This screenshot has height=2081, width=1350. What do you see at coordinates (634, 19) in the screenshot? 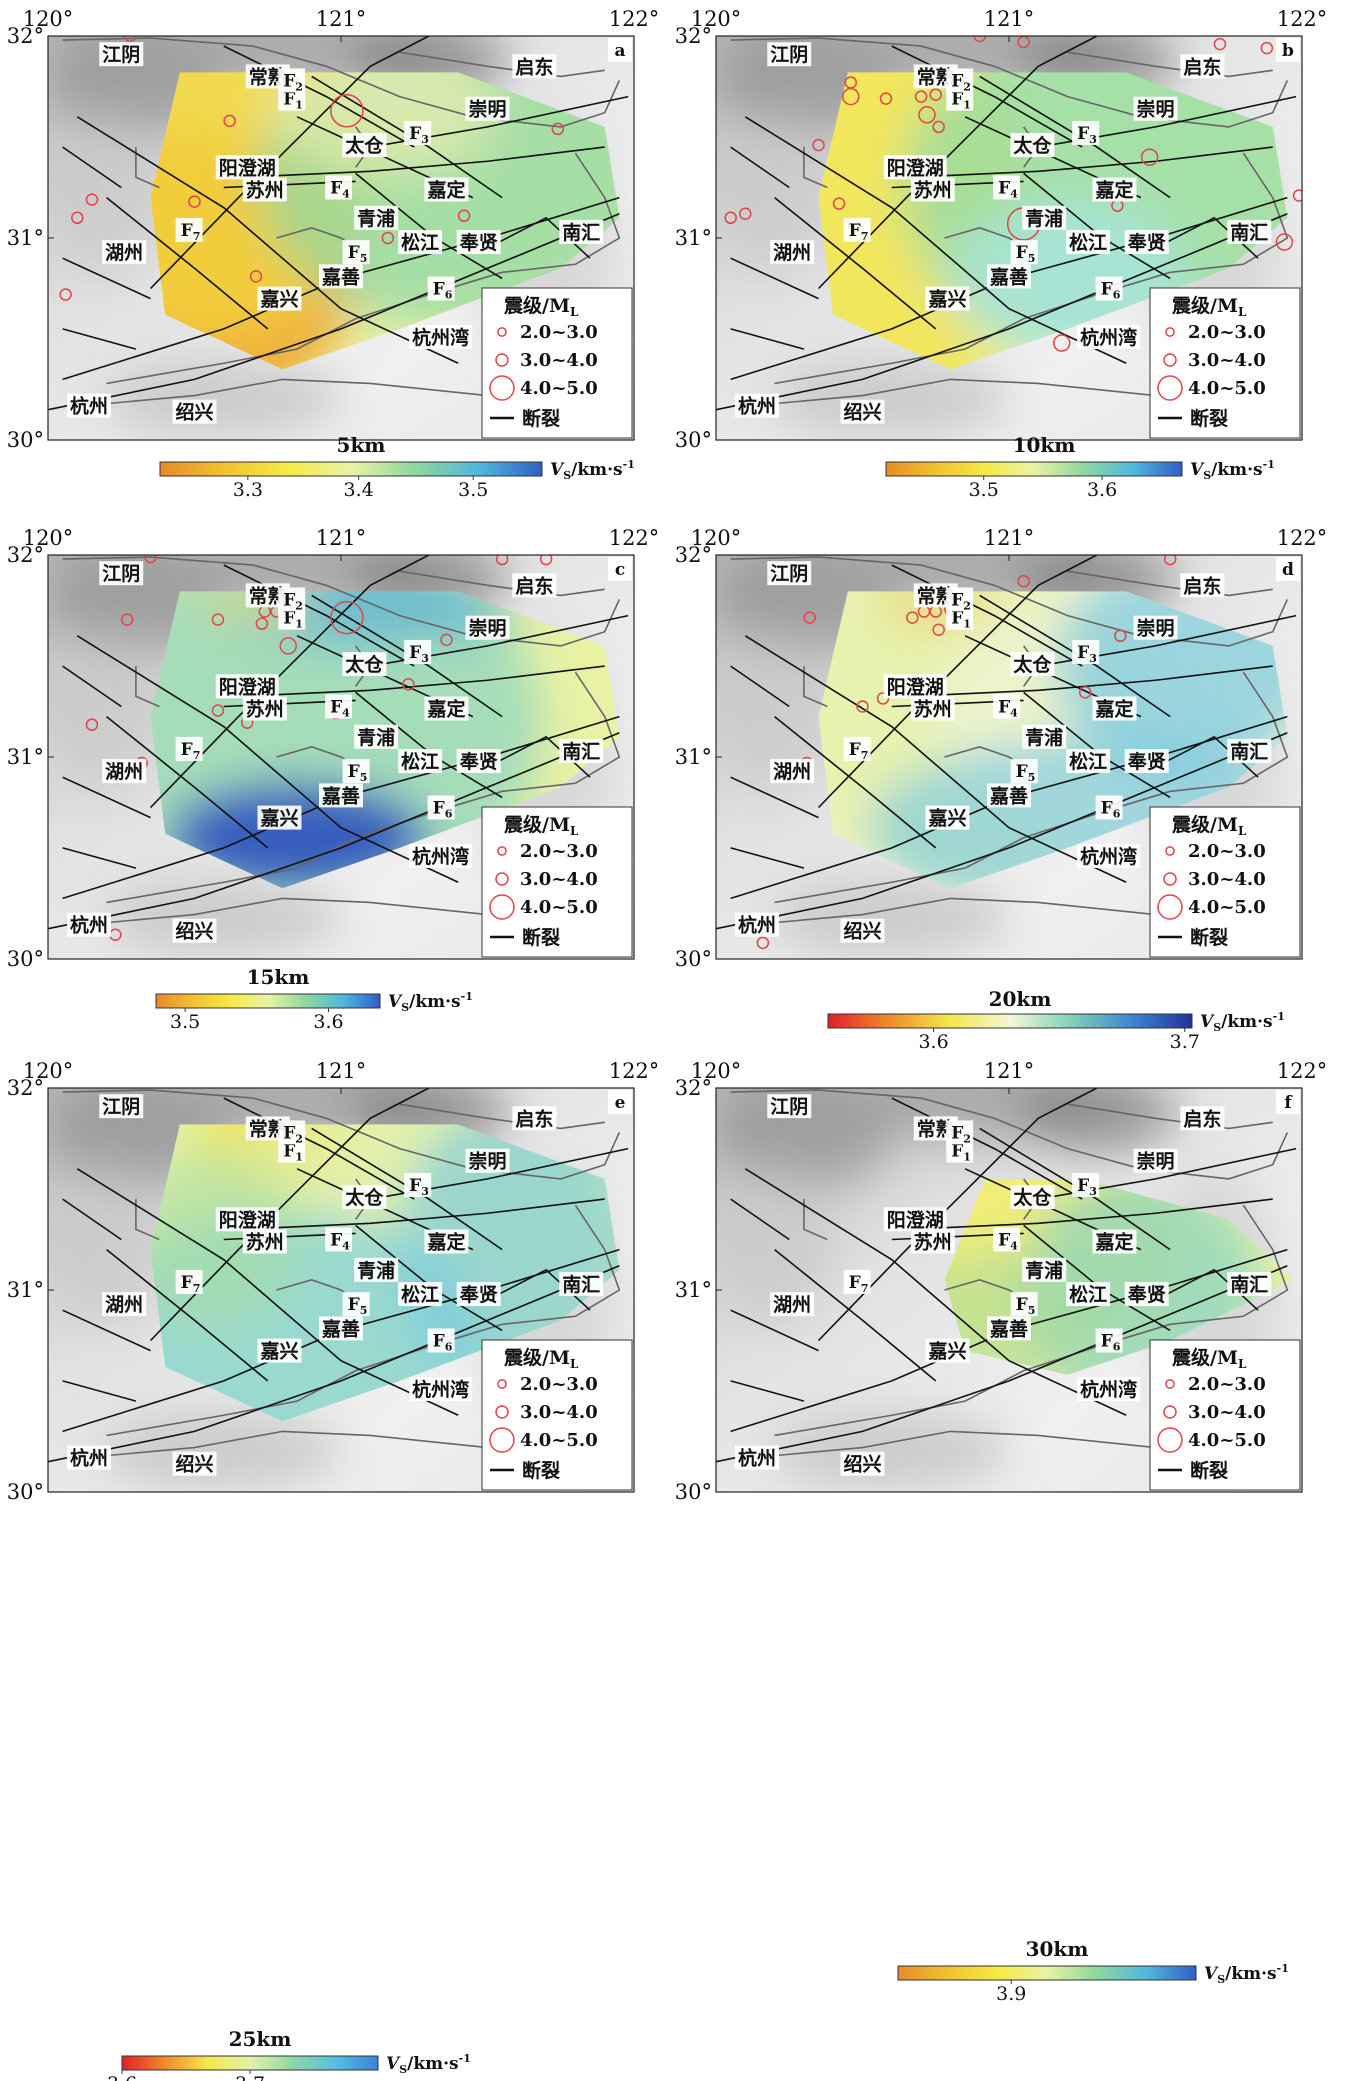
I see `longitude-label: 122°` at bounding box center [634, 19].